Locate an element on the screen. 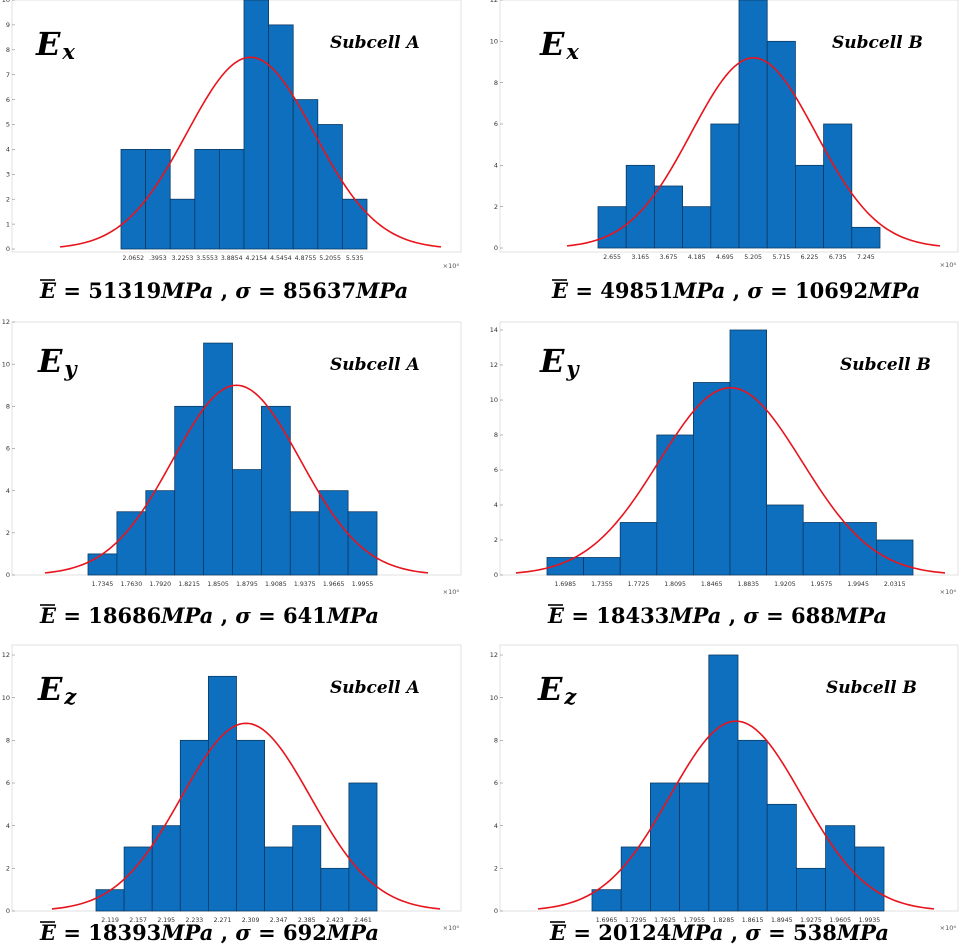 The height and width of the screenshot is (949, 970). x-tick-label: 1.8285 is located at coordinates (724, 920).